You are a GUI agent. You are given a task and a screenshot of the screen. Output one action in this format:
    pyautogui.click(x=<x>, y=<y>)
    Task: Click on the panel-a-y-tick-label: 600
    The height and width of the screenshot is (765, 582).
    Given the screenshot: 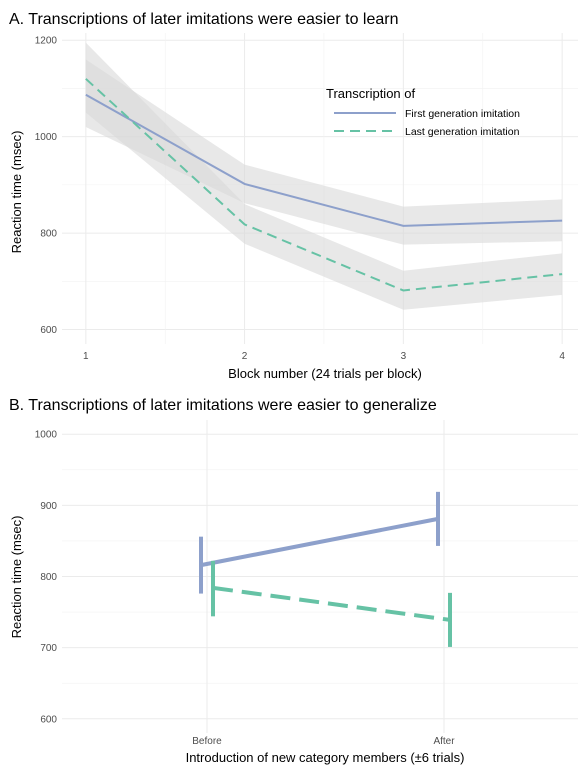 What is the action you would take?
    pyautogui.click(x=48, y=330)
    